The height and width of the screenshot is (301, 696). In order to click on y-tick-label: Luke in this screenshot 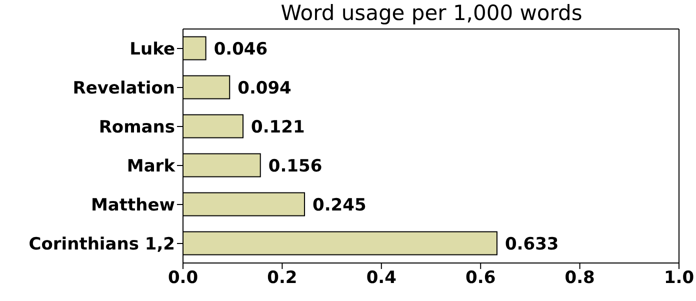, I will do `click(152, 50)`.